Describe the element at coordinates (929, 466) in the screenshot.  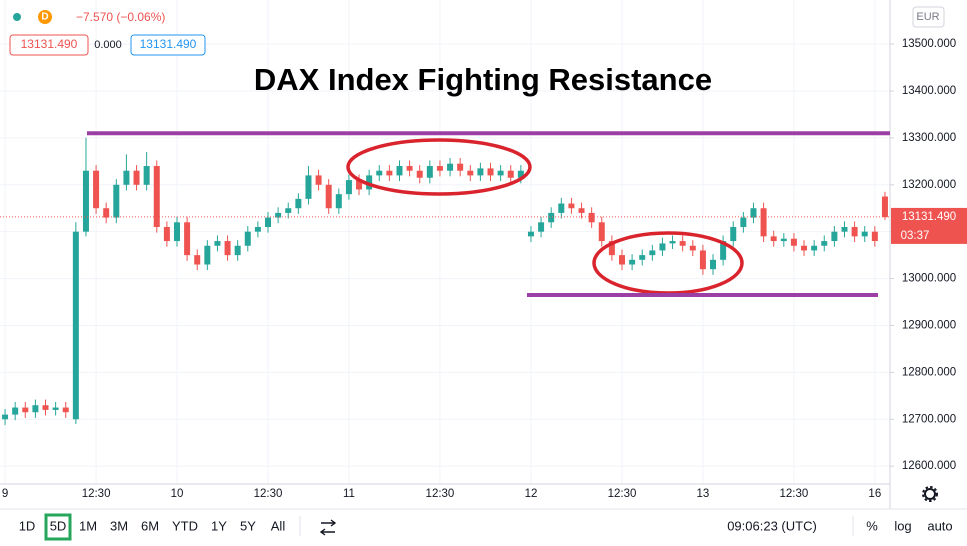
I see `y-tick-label: 12600.000` at that location.